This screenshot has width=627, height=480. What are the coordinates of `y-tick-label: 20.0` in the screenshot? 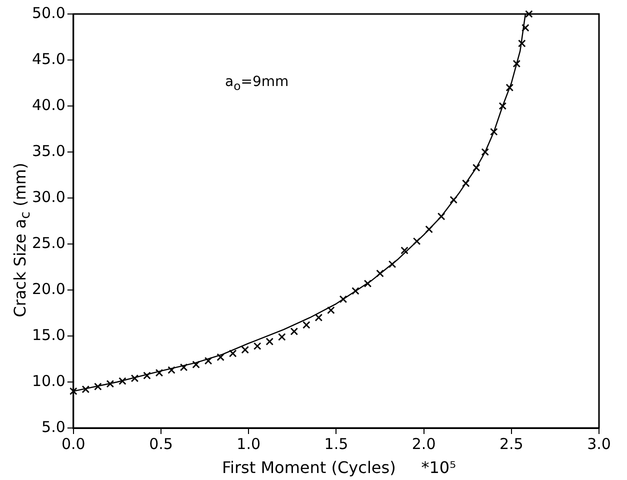 It's located at (49, 289).